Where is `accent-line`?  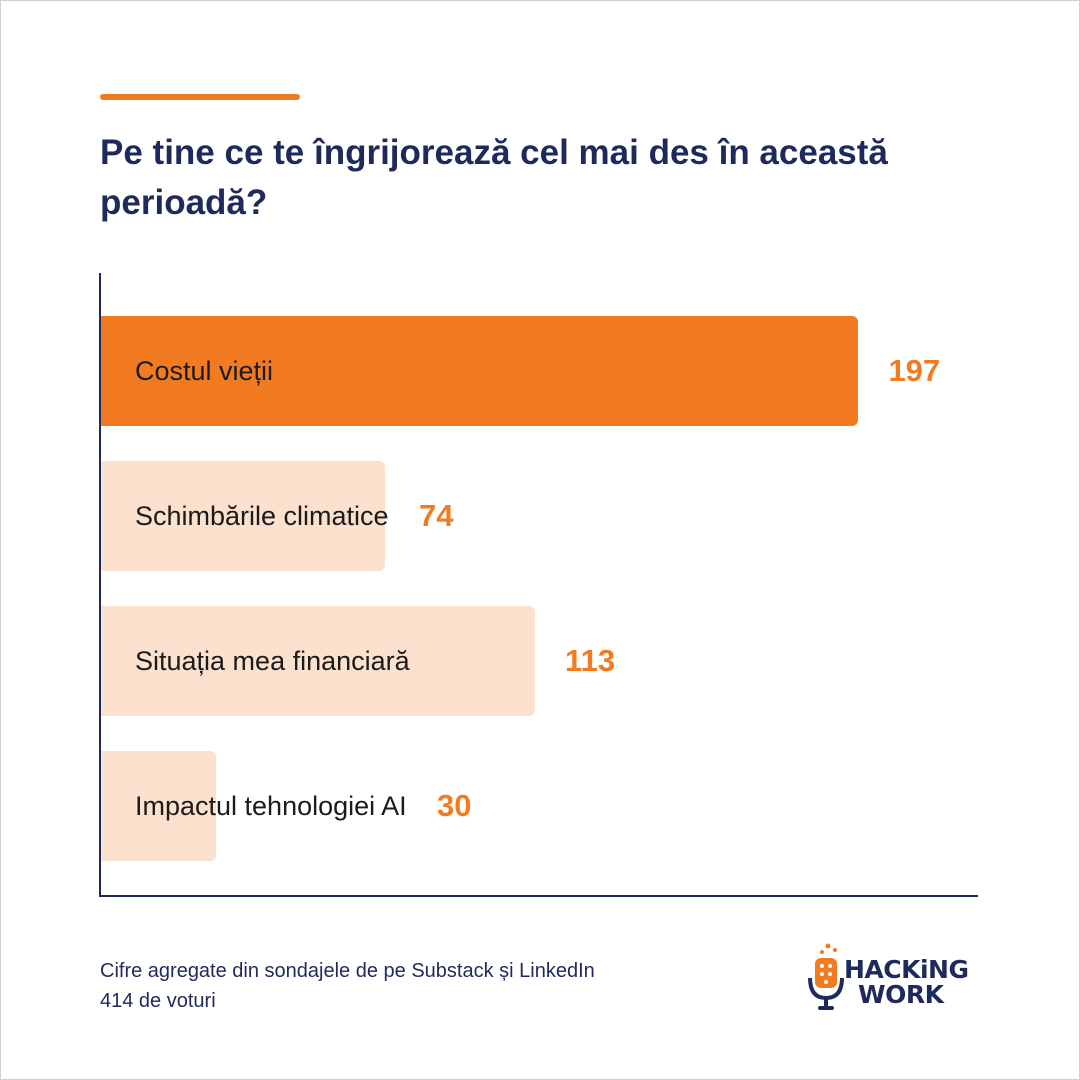
accent-line is located at coordinates (200, 97).